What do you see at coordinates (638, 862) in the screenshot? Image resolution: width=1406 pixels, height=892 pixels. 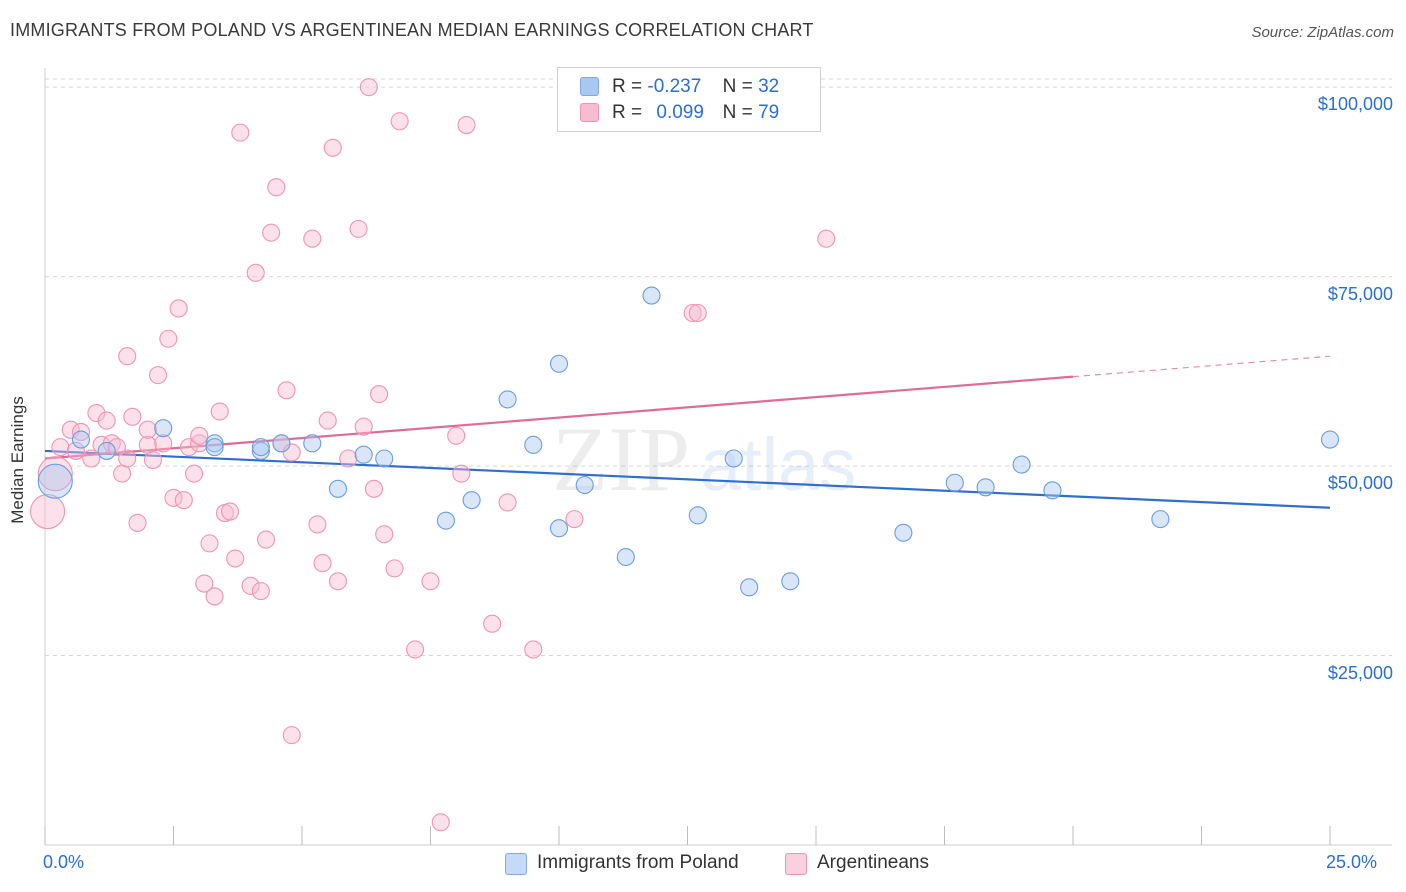 I see `bottom-legend-label-poland: Immigrants from Poland` at bounding box center [638, 862].